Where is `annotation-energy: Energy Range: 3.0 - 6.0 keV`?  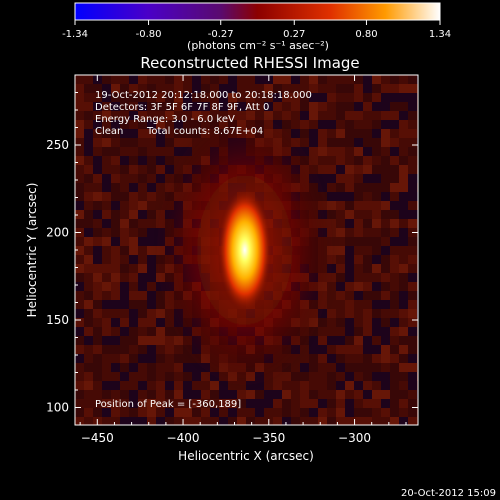
annotation-energy: Energy Range: 3.0 - 6.0 keV is located at coordinates (165, 119).